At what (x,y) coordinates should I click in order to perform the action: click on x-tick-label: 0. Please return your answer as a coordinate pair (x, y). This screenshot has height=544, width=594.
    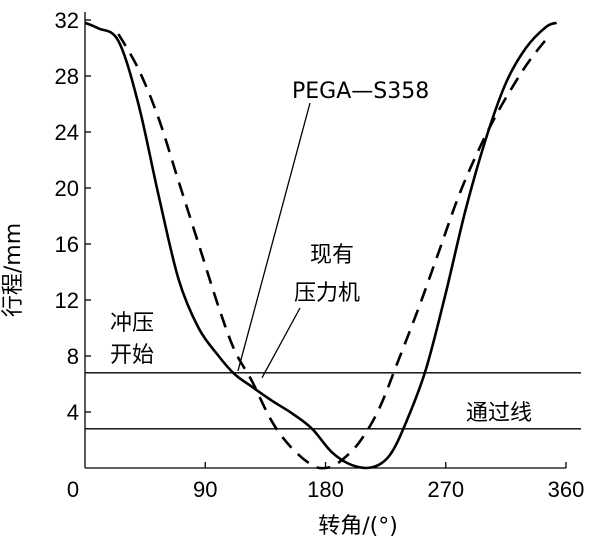
    Looking at the image, I should click on (73, 489).